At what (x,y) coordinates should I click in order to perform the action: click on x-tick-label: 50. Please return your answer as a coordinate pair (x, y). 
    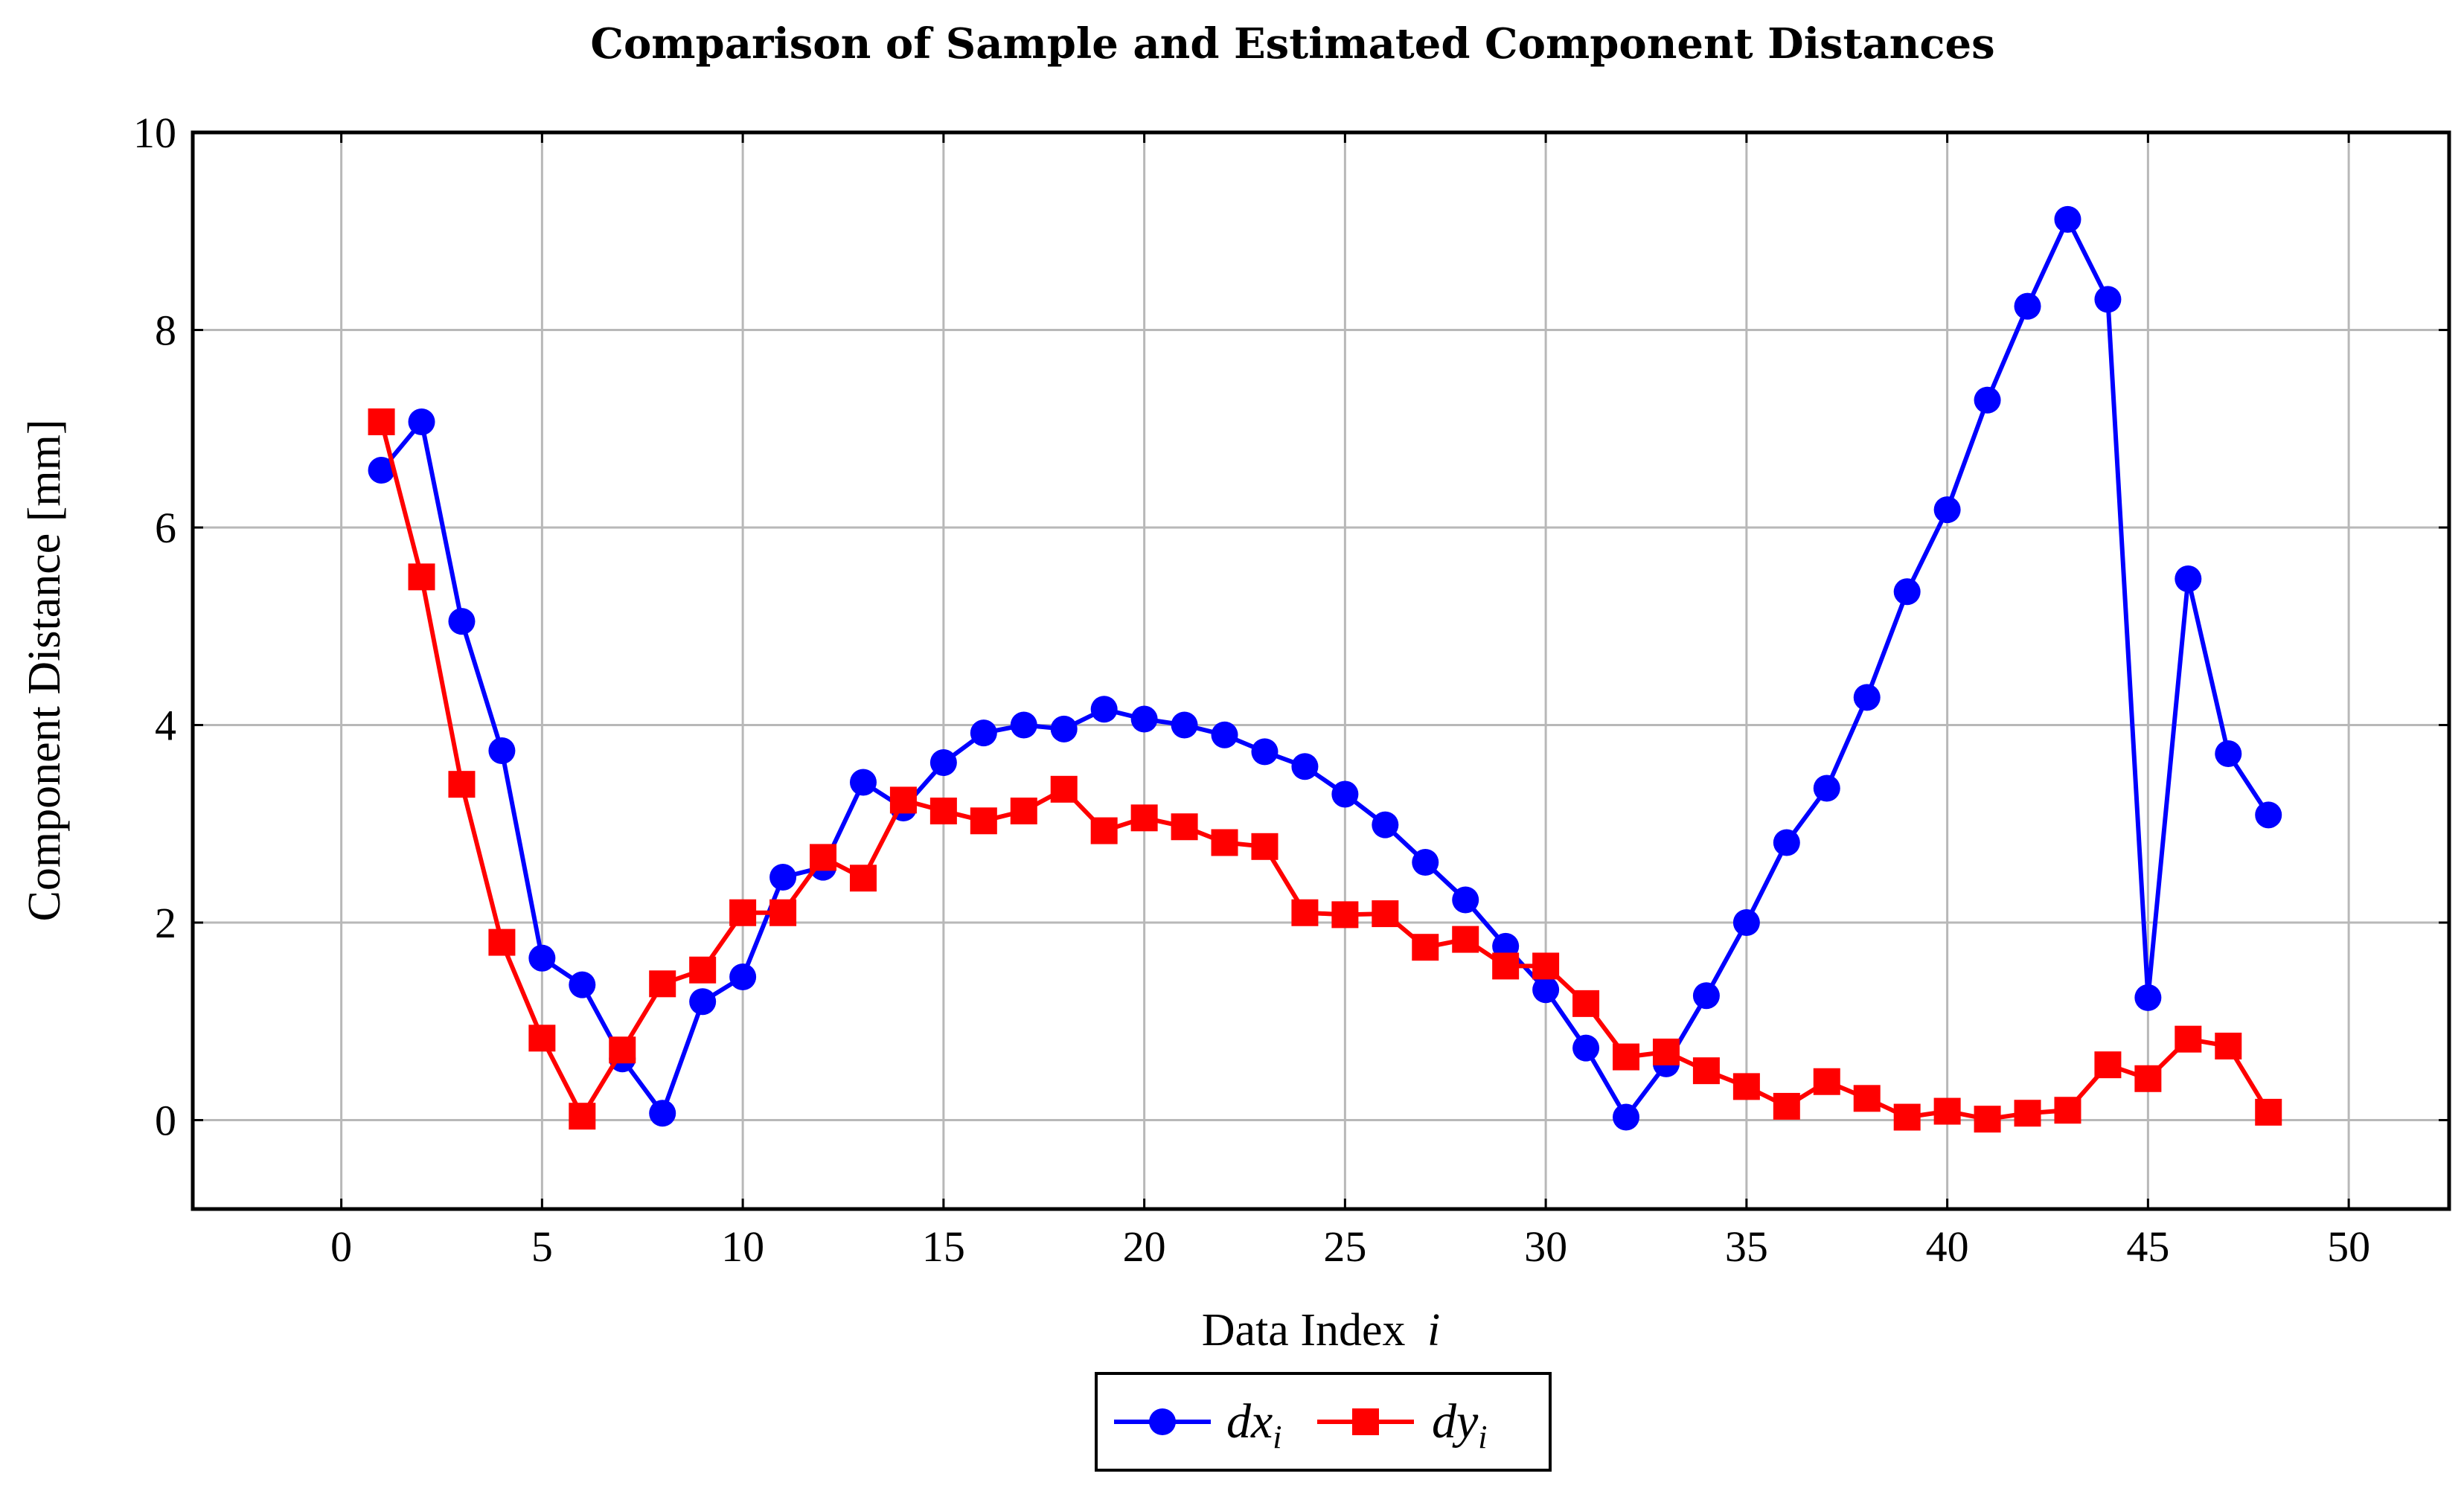
    Looking at the image, I should click on (2348, 1246).